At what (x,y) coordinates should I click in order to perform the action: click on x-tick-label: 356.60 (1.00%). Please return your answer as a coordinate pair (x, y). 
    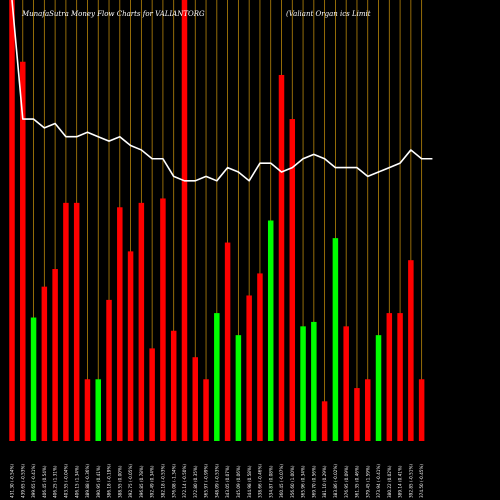
    Looking at the image, I should click on (292, 481).